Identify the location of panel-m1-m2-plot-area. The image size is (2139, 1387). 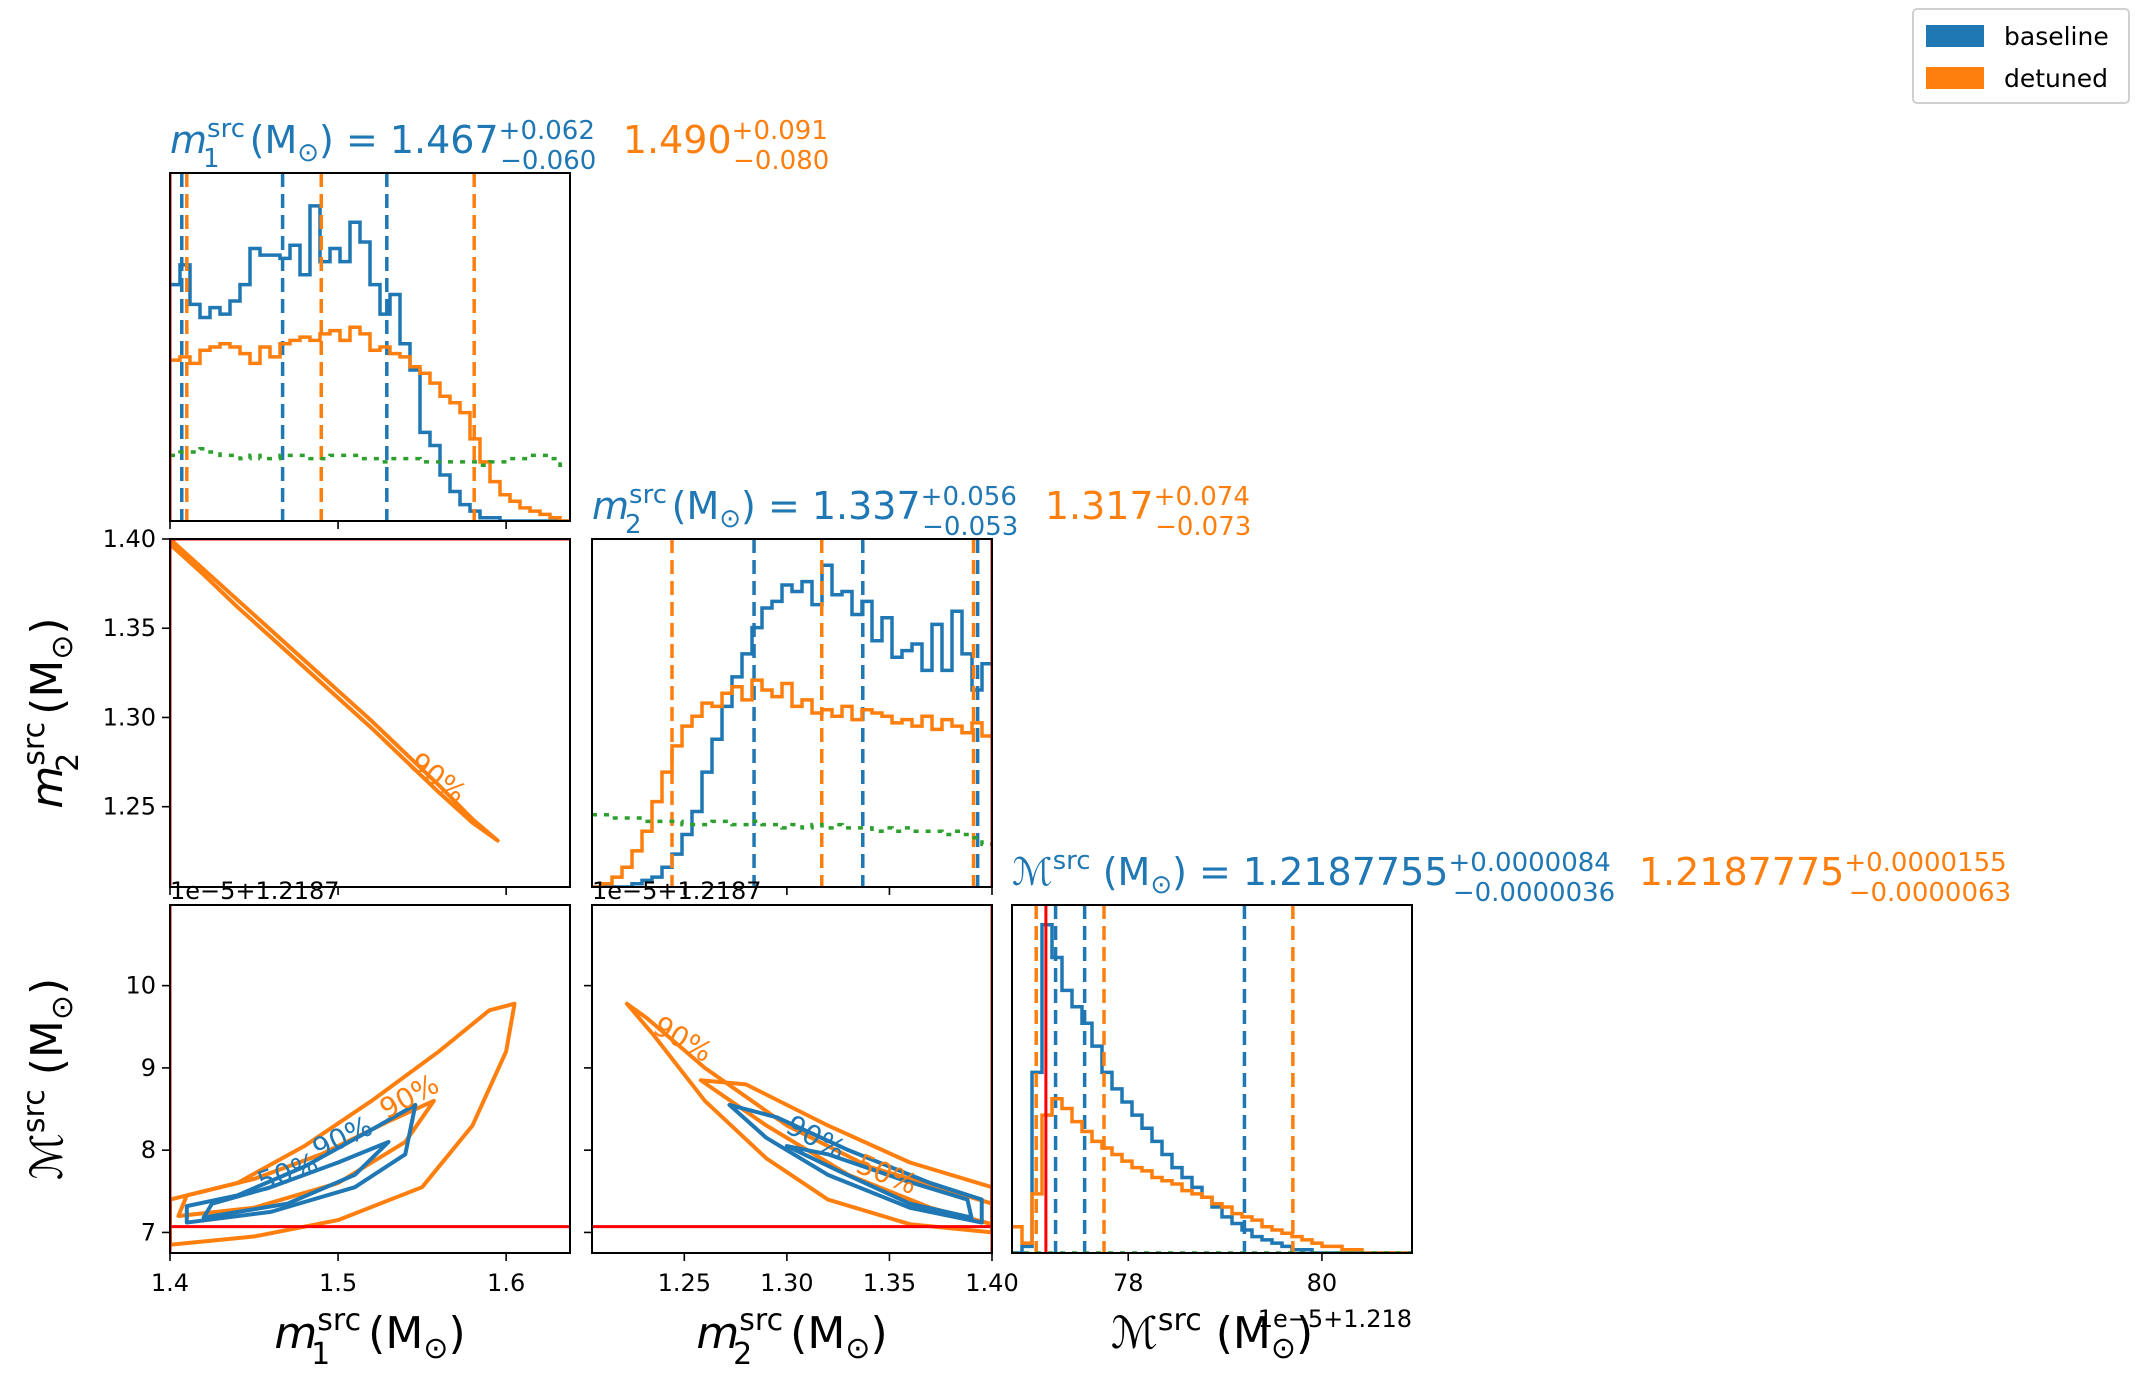
(370, 713).